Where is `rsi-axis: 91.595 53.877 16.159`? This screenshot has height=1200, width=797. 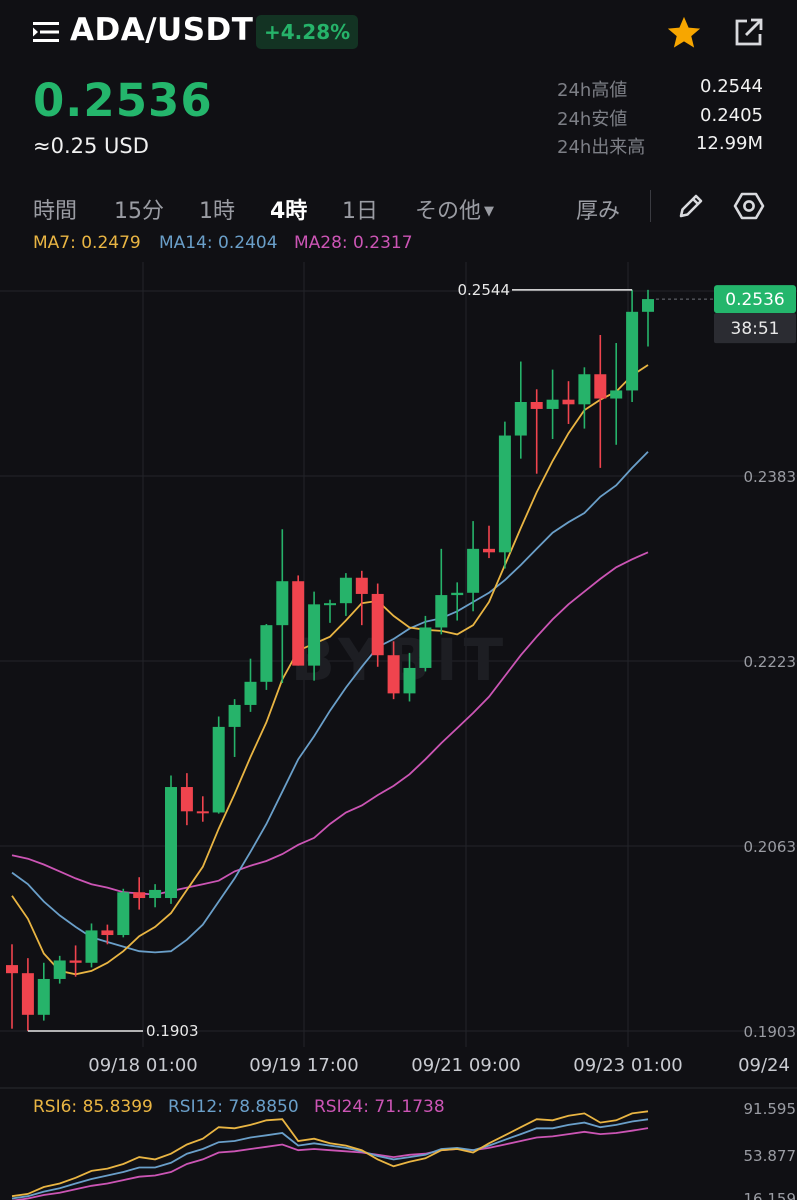
rsi-axis: 91.595 53.877 16.159 is located at coordinates (770, 1150).